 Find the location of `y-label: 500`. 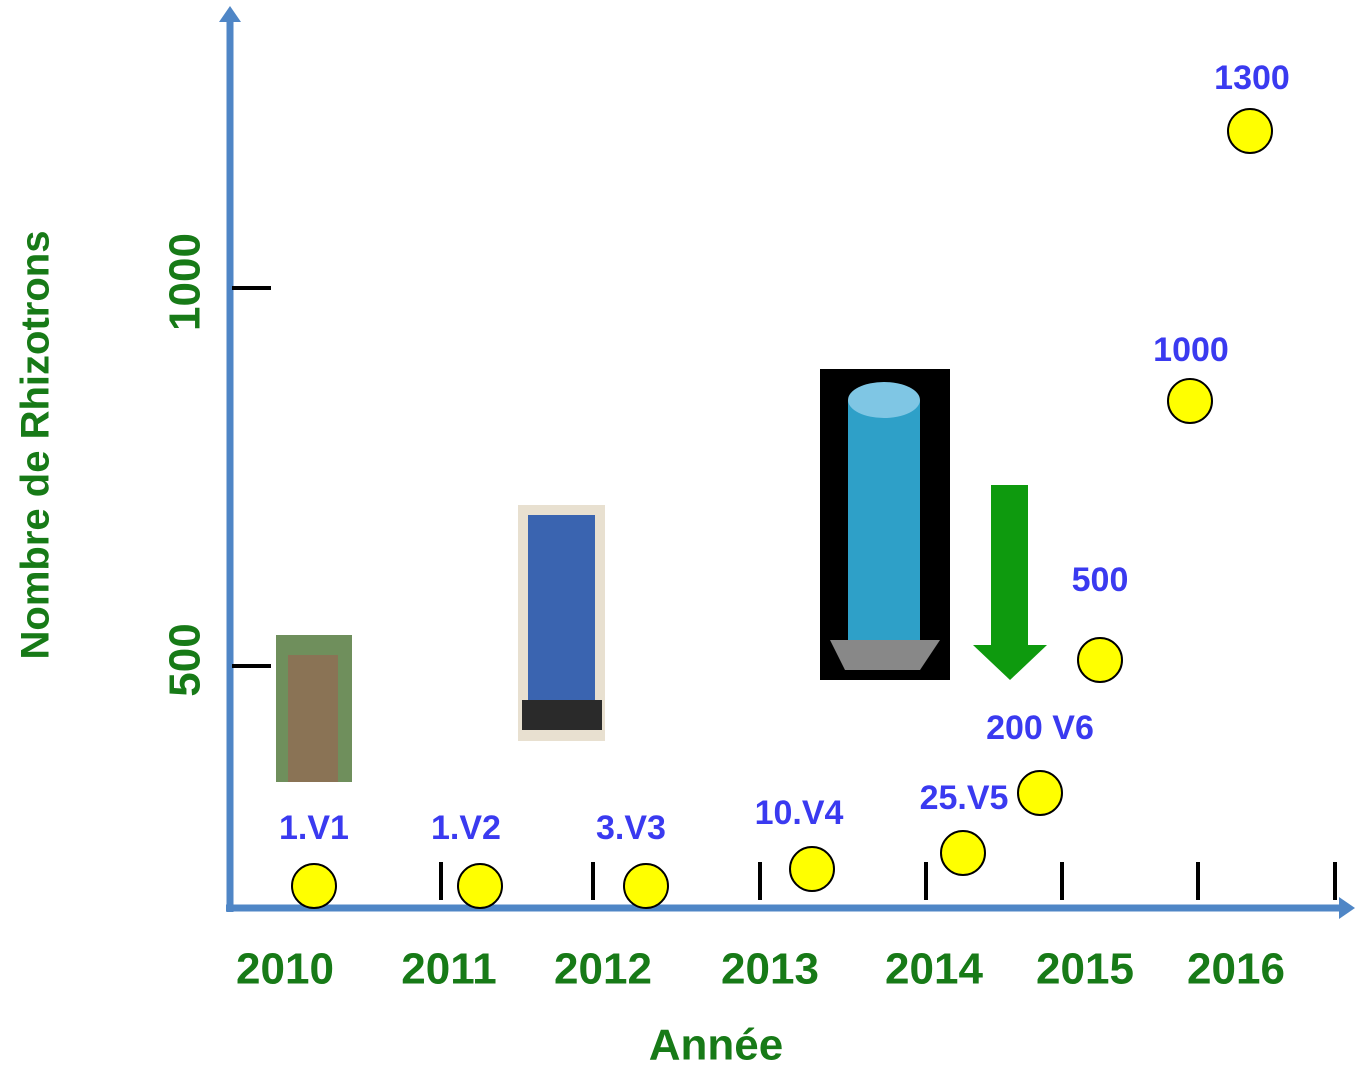

y-label: 500 is located at coordinates (185, 659).